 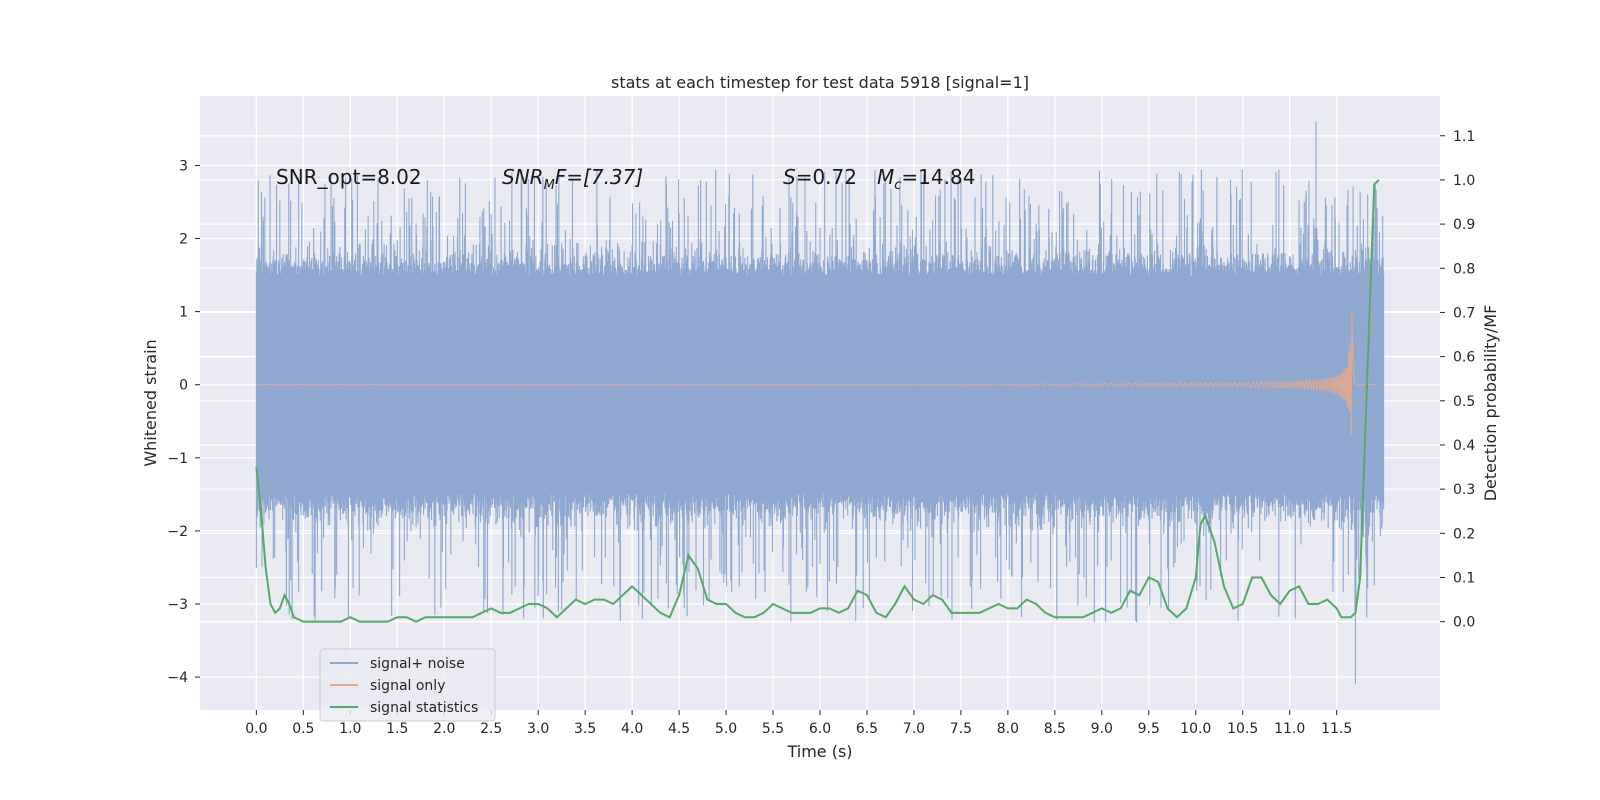 I want to click on x-tick-label-9: 4.5, so click(x=679, y=729).